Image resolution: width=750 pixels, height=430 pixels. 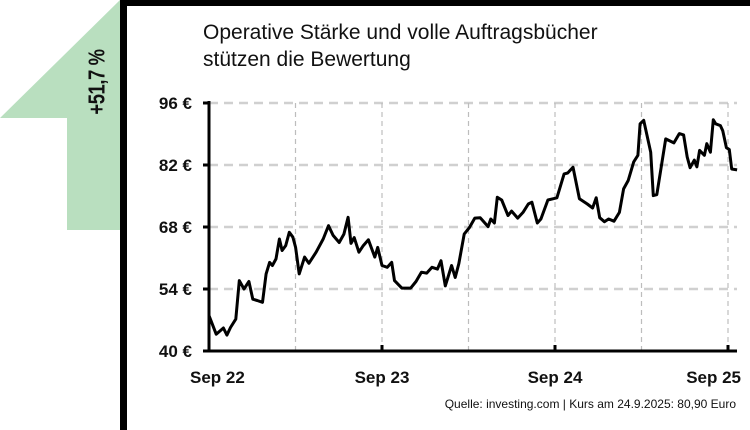 I want to click on growth-arrow, so click(x=60, y=115).